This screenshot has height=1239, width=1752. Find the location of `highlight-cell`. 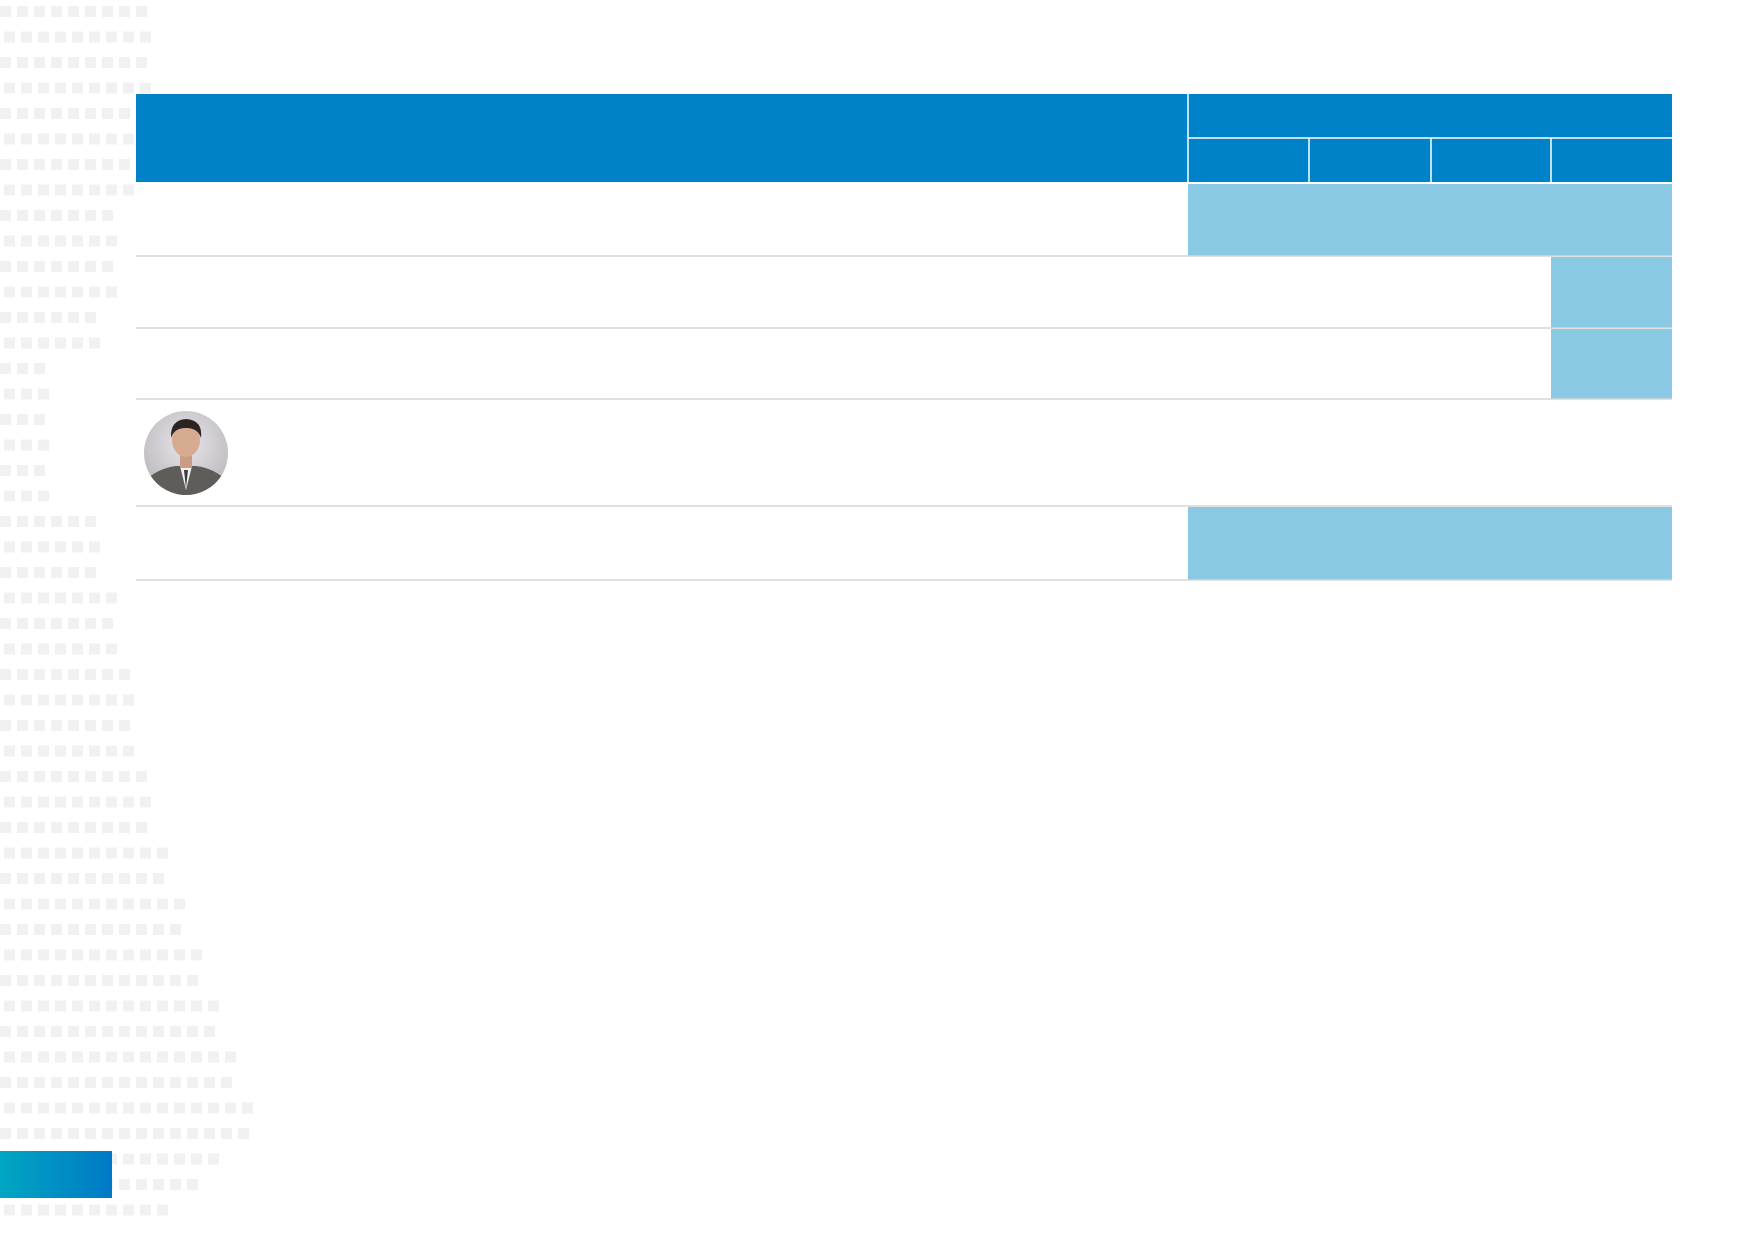

highlight-cell is located at coordinates (1611, 292).